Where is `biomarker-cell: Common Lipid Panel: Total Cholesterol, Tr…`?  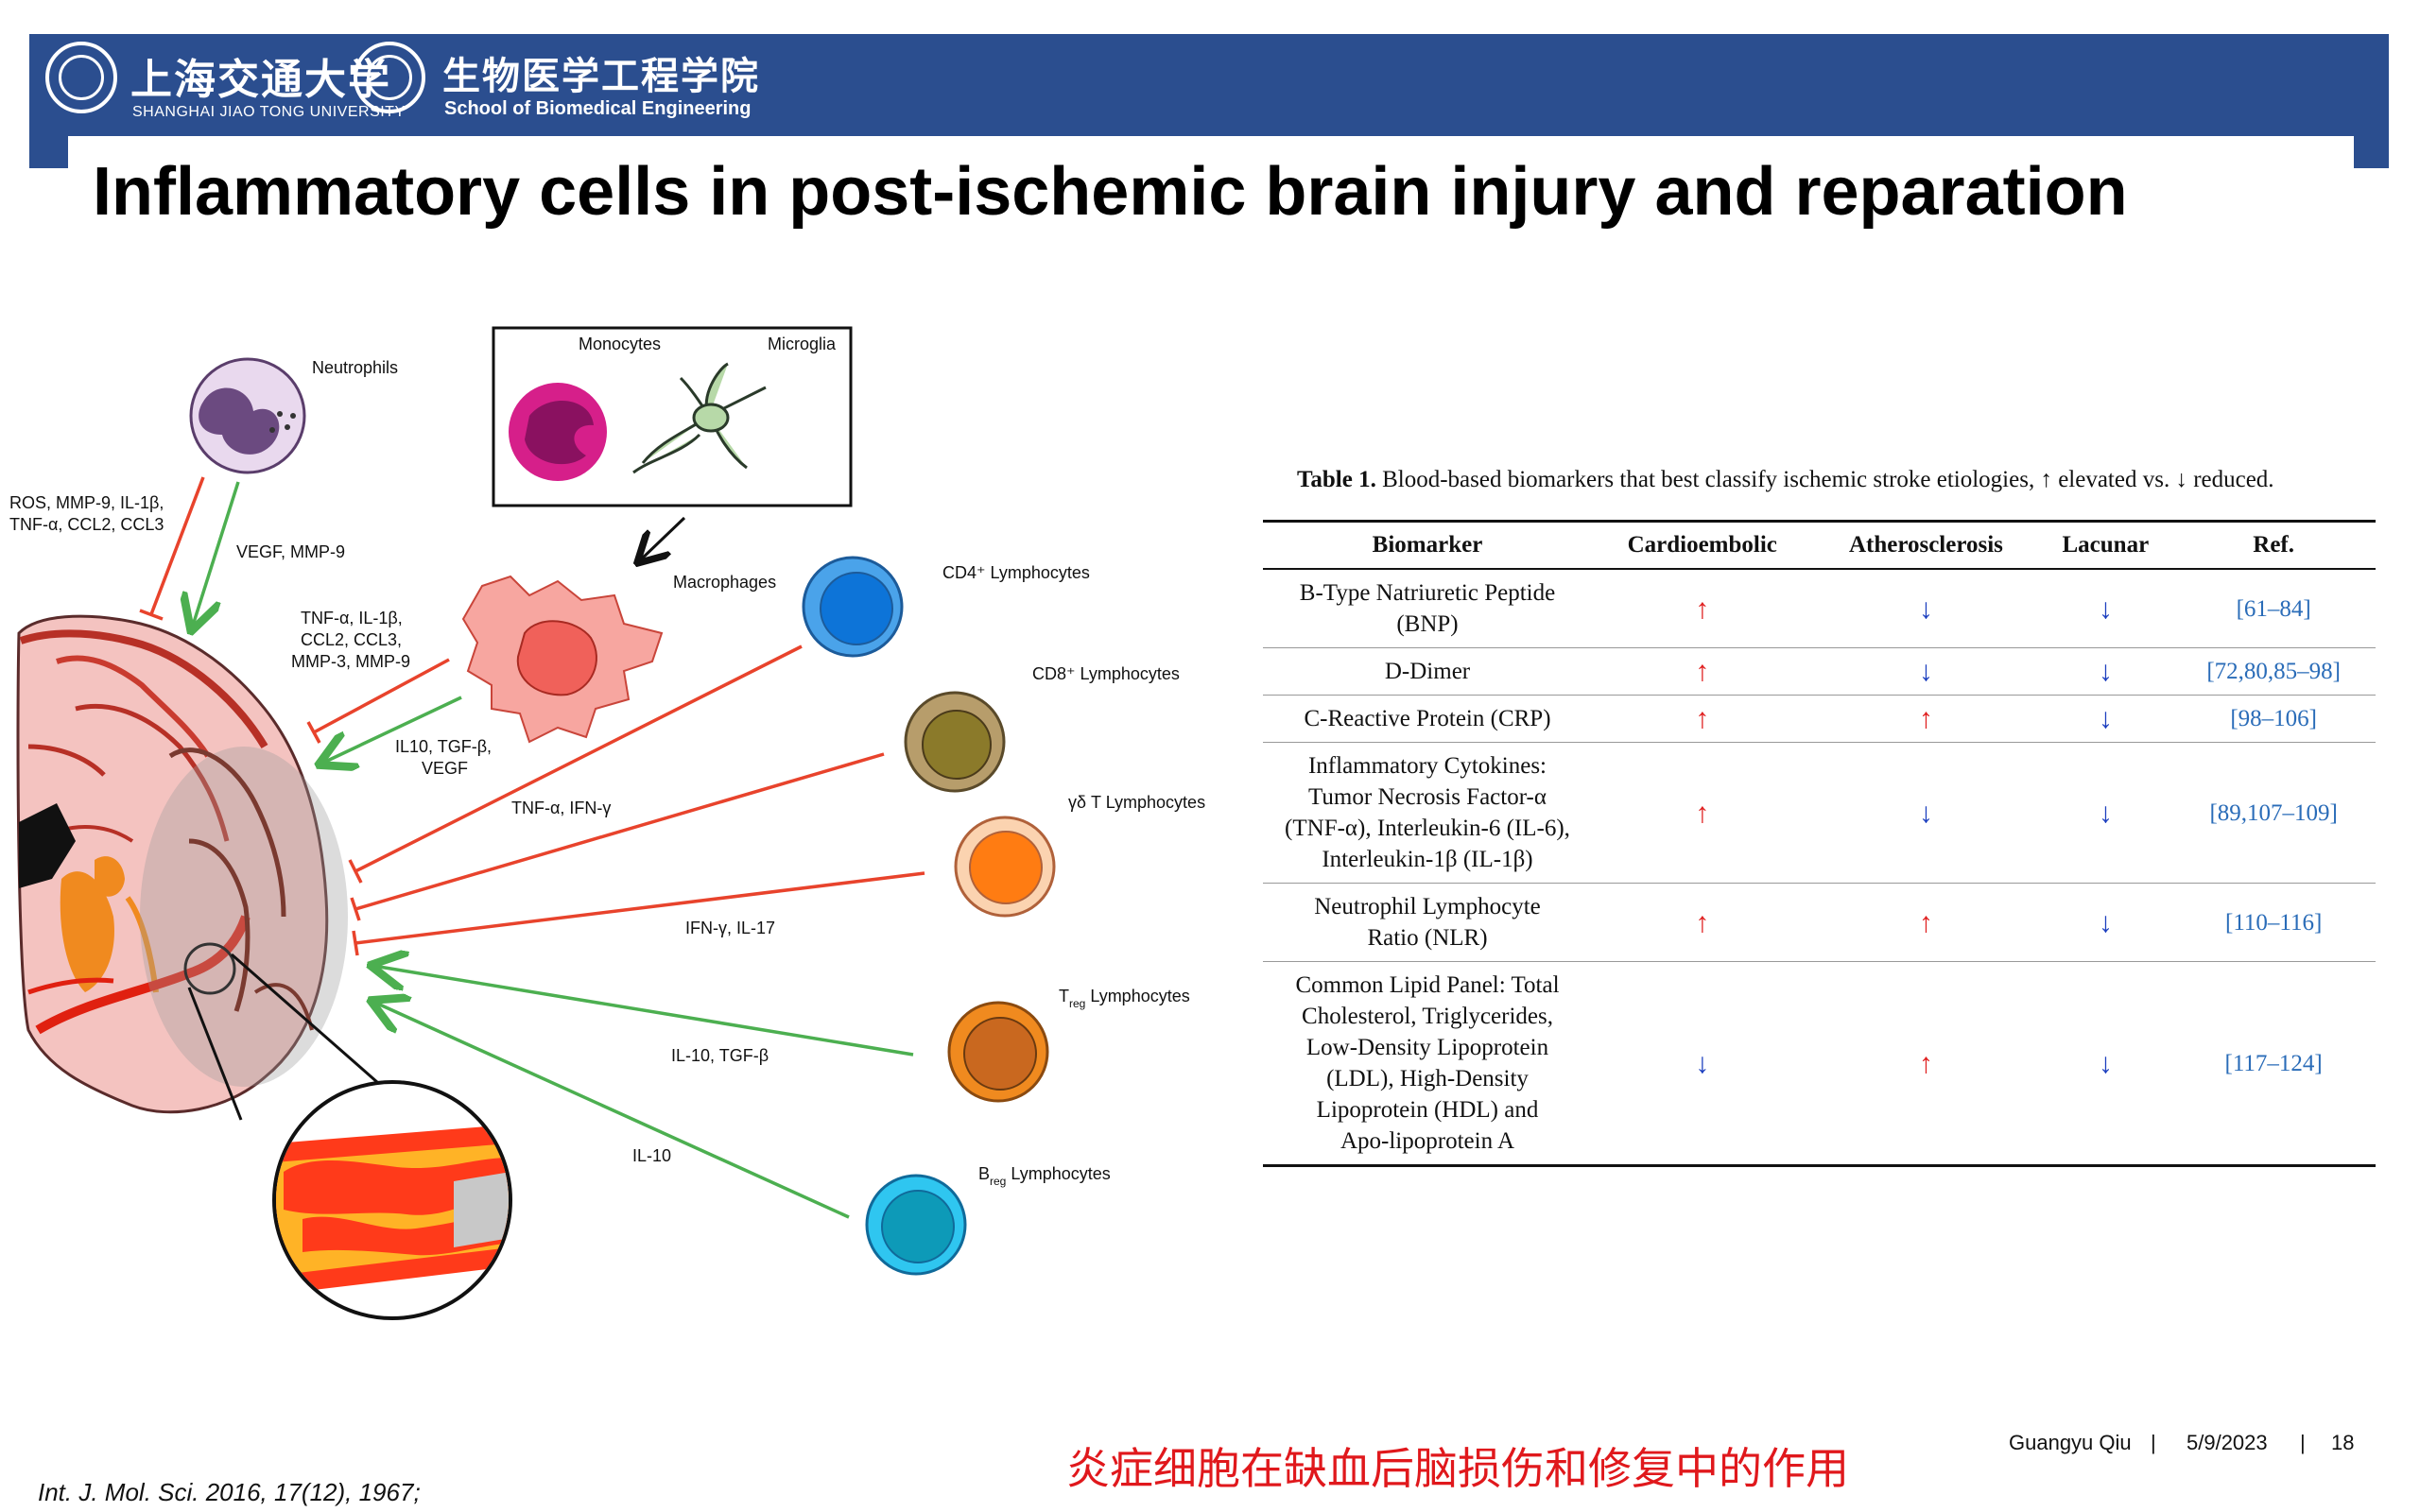
biomarker-cell: Common Lipid Panel: Total Cholesterol, Tr… is located at coordinates (1427, 1064).